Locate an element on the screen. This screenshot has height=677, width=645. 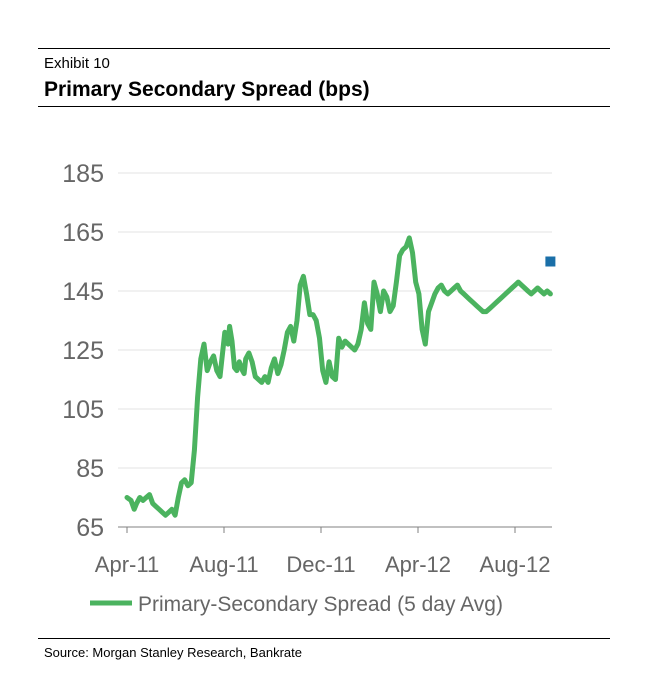
y-tick-label: 185 is located at coordinates (83, 174).